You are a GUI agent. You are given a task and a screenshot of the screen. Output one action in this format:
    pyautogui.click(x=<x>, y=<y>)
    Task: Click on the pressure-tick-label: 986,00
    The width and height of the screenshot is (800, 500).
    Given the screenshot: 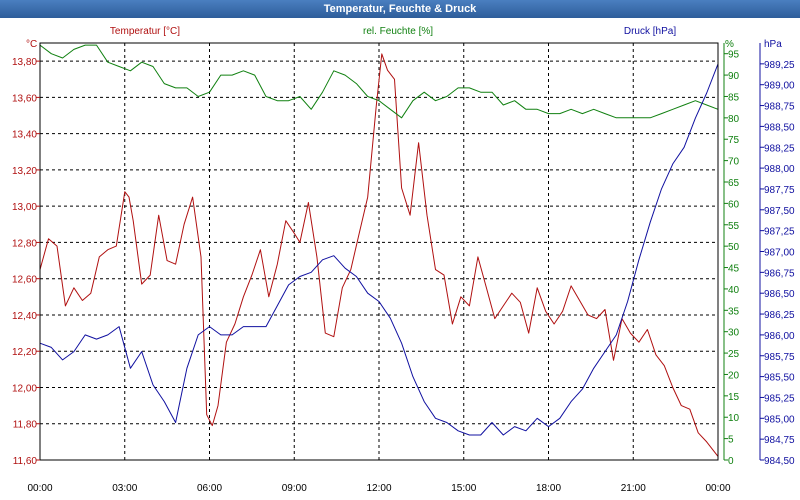 What is the action you would take?
    pyautogui.click(x=779, y=336)
    